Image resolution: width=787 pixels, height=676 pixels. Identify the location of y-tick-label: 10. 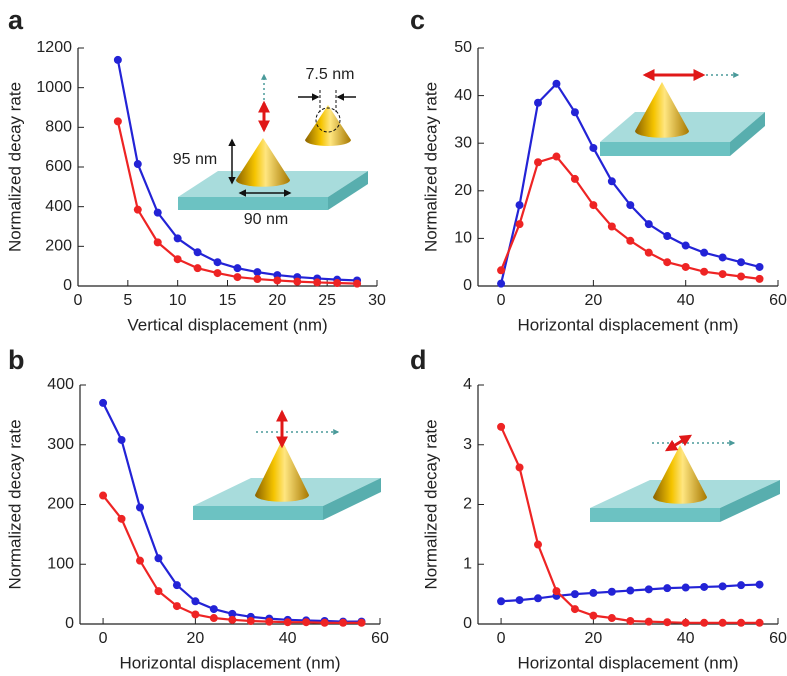
(463, 238).